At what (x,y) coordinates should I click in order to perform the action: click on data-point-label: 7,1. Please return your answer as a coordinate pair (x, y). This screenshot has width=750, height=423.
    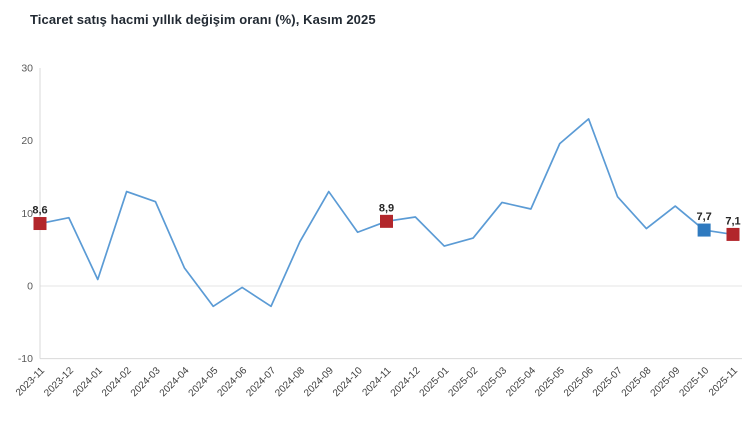
    Looking at the image, I should click on (732, 221).